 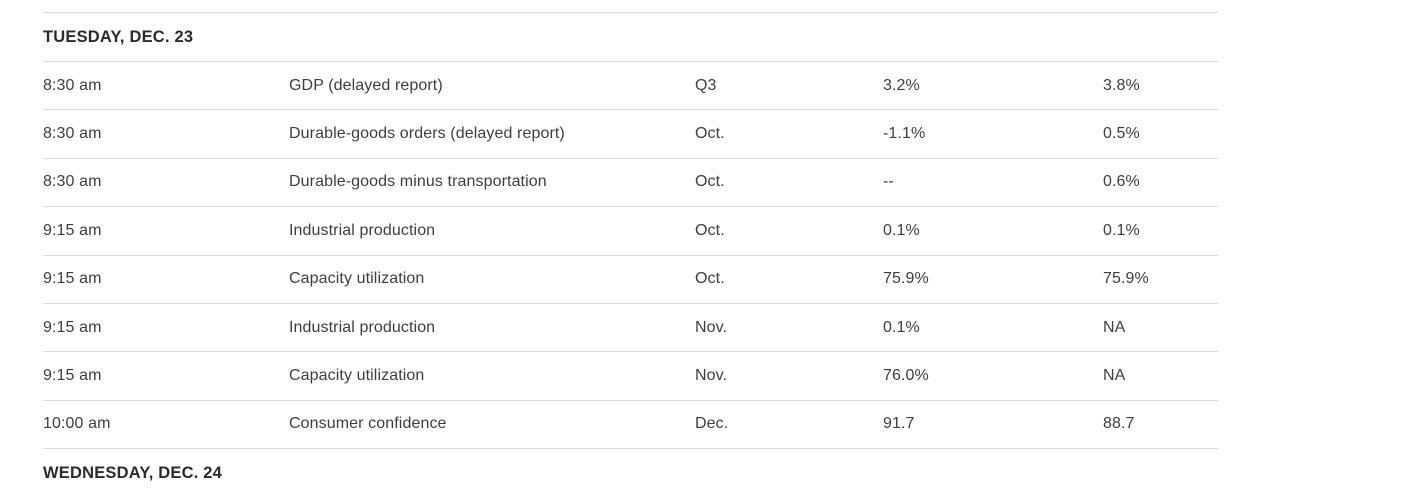 What do you see at coordinates (630, 37) in the screenshot?
I see `day-header-tuesday: TUESDAY, DEC. 23` at bounding box center [630, 37].